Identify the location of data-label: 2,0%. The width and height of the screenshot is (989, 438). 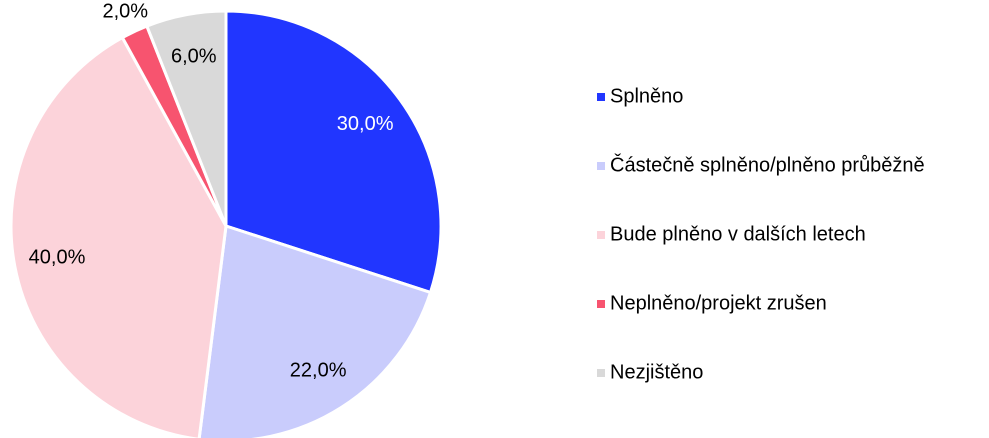
(126, 11).